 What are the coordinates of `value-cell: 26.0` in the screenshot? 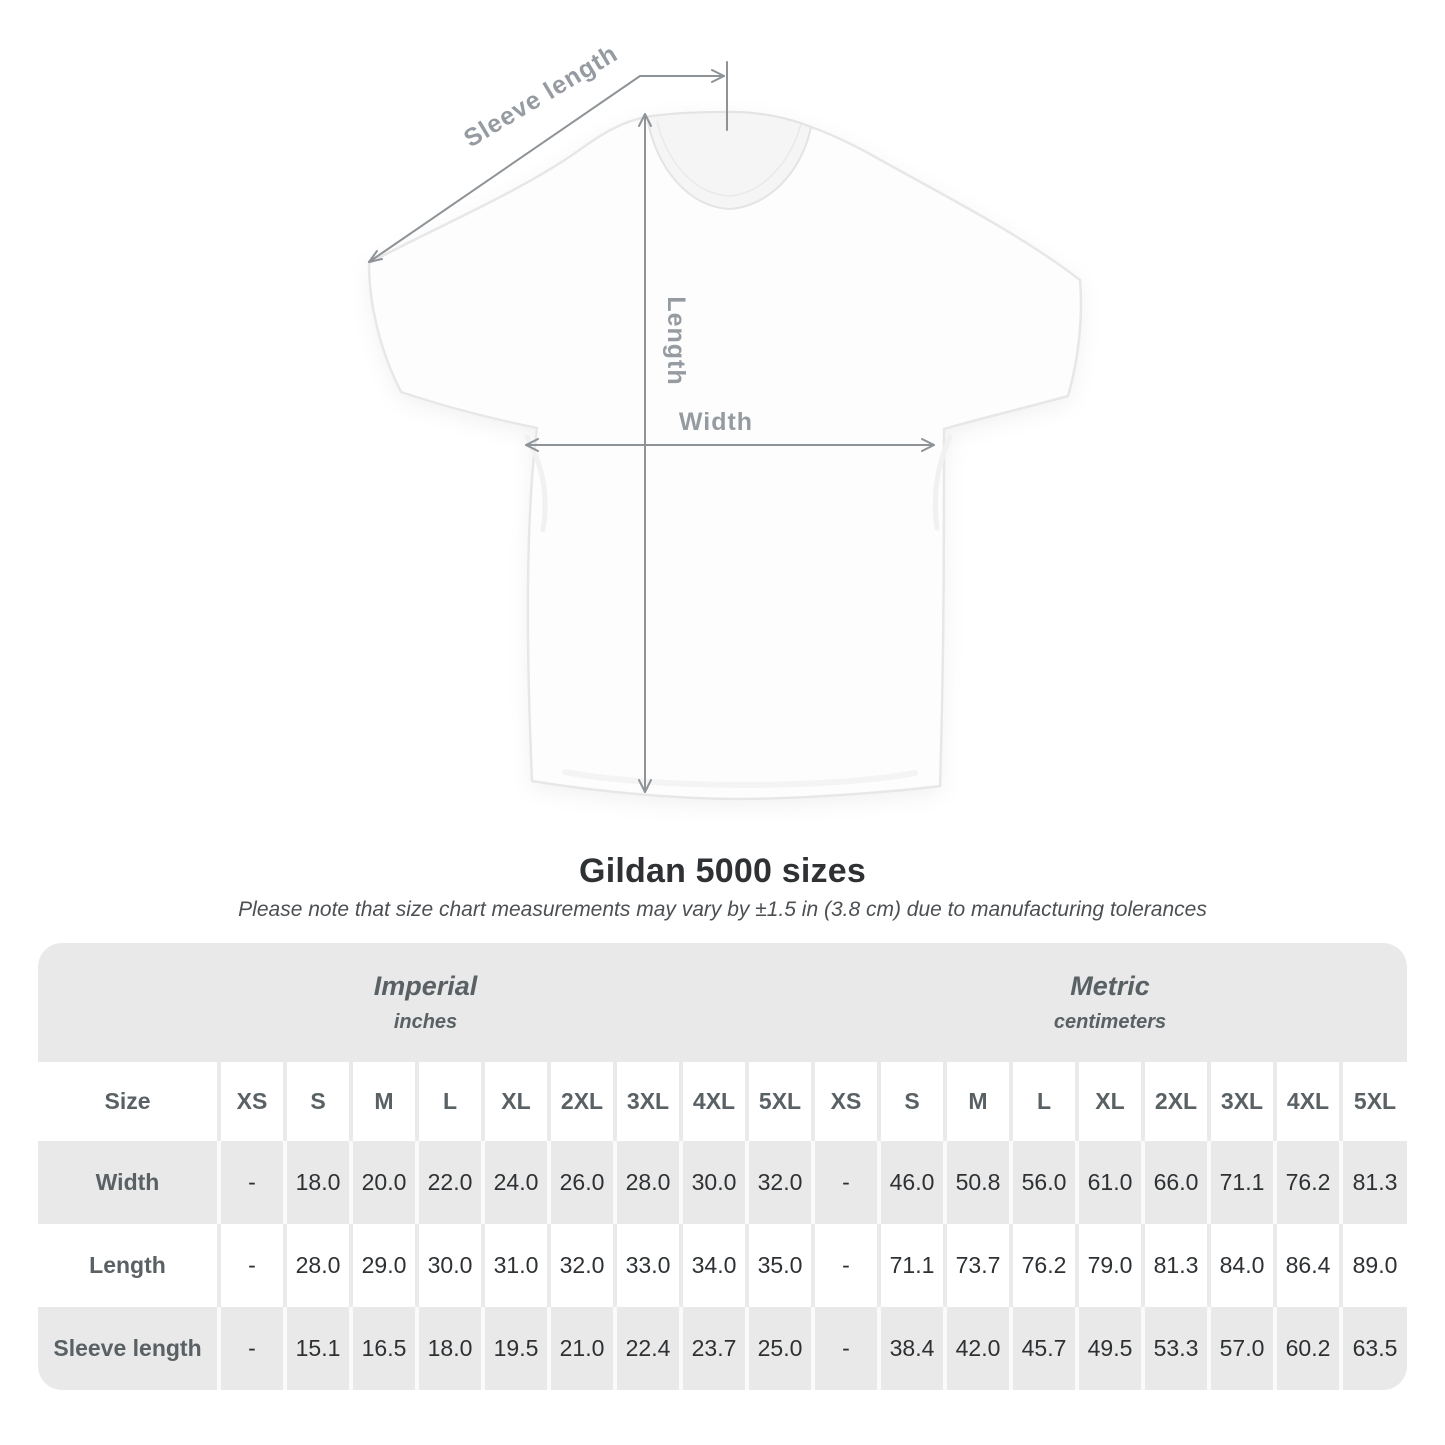 It's located at (581, 1182).